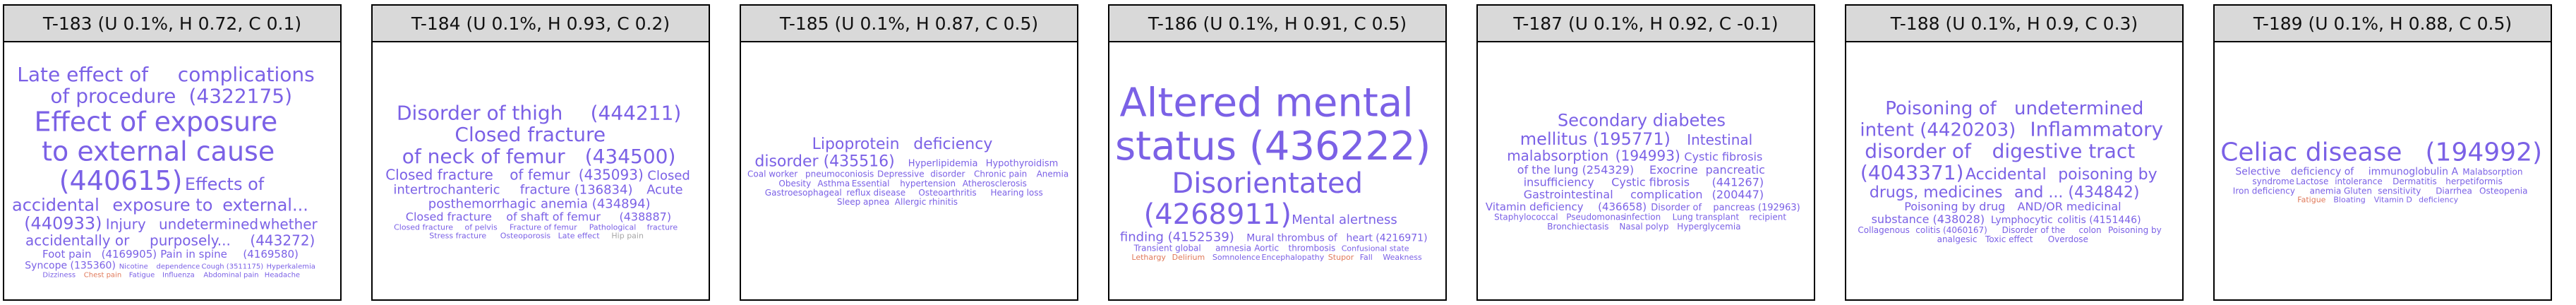 This screenshot has width=2576, height=305. I want to click on panel-title: T-189 (U 0.1%, H 0.88, C 0.5), so click(2383, 24).